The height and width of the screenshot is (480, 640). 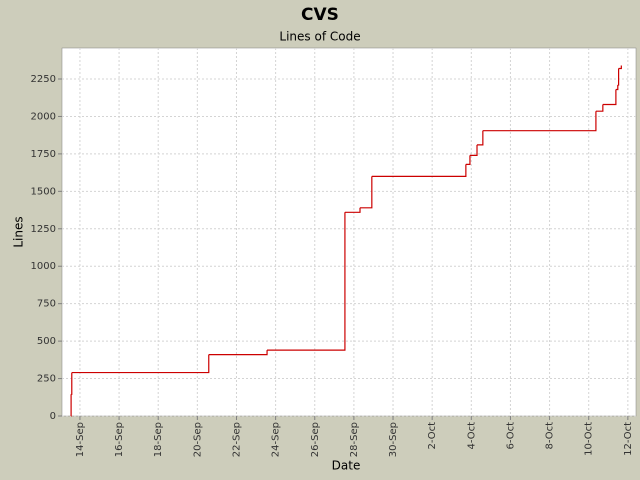 What do you see at coordinates (471, 436) in the screenshot?
I see `x-tick-label: 4-Oct` at bounding box center [471, 436].